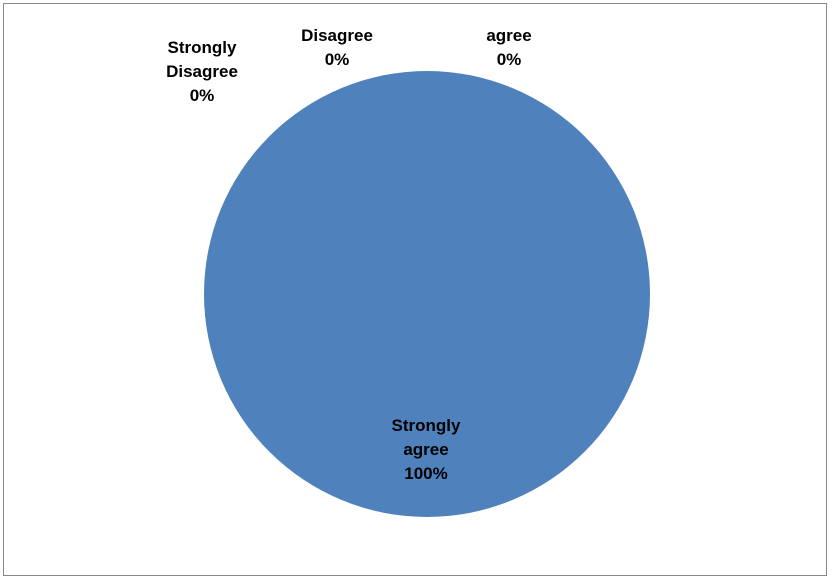 This screenshot has height=581, width=832. I want to click on label-strongly-disagree-line2: Disagree, so click(202, 71).